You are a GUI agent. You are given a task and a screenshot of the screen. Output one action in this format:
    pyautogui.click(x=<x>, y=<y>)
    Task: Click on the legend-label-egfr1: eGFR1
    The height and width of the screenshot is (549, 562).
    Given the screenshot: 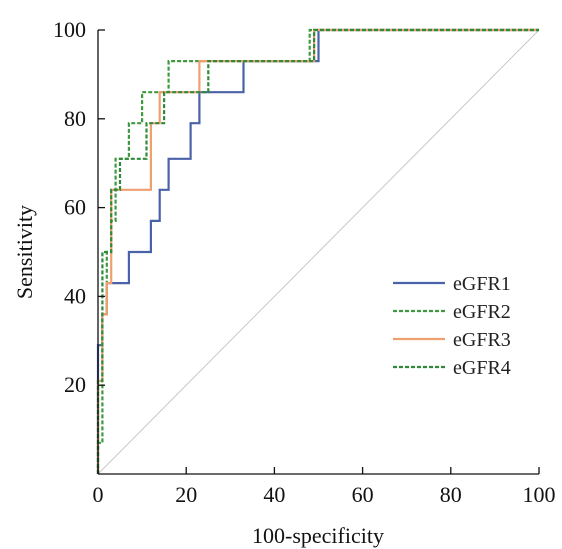 What is the action you would take?
    pyautogui.click(x=482, y=284)
    